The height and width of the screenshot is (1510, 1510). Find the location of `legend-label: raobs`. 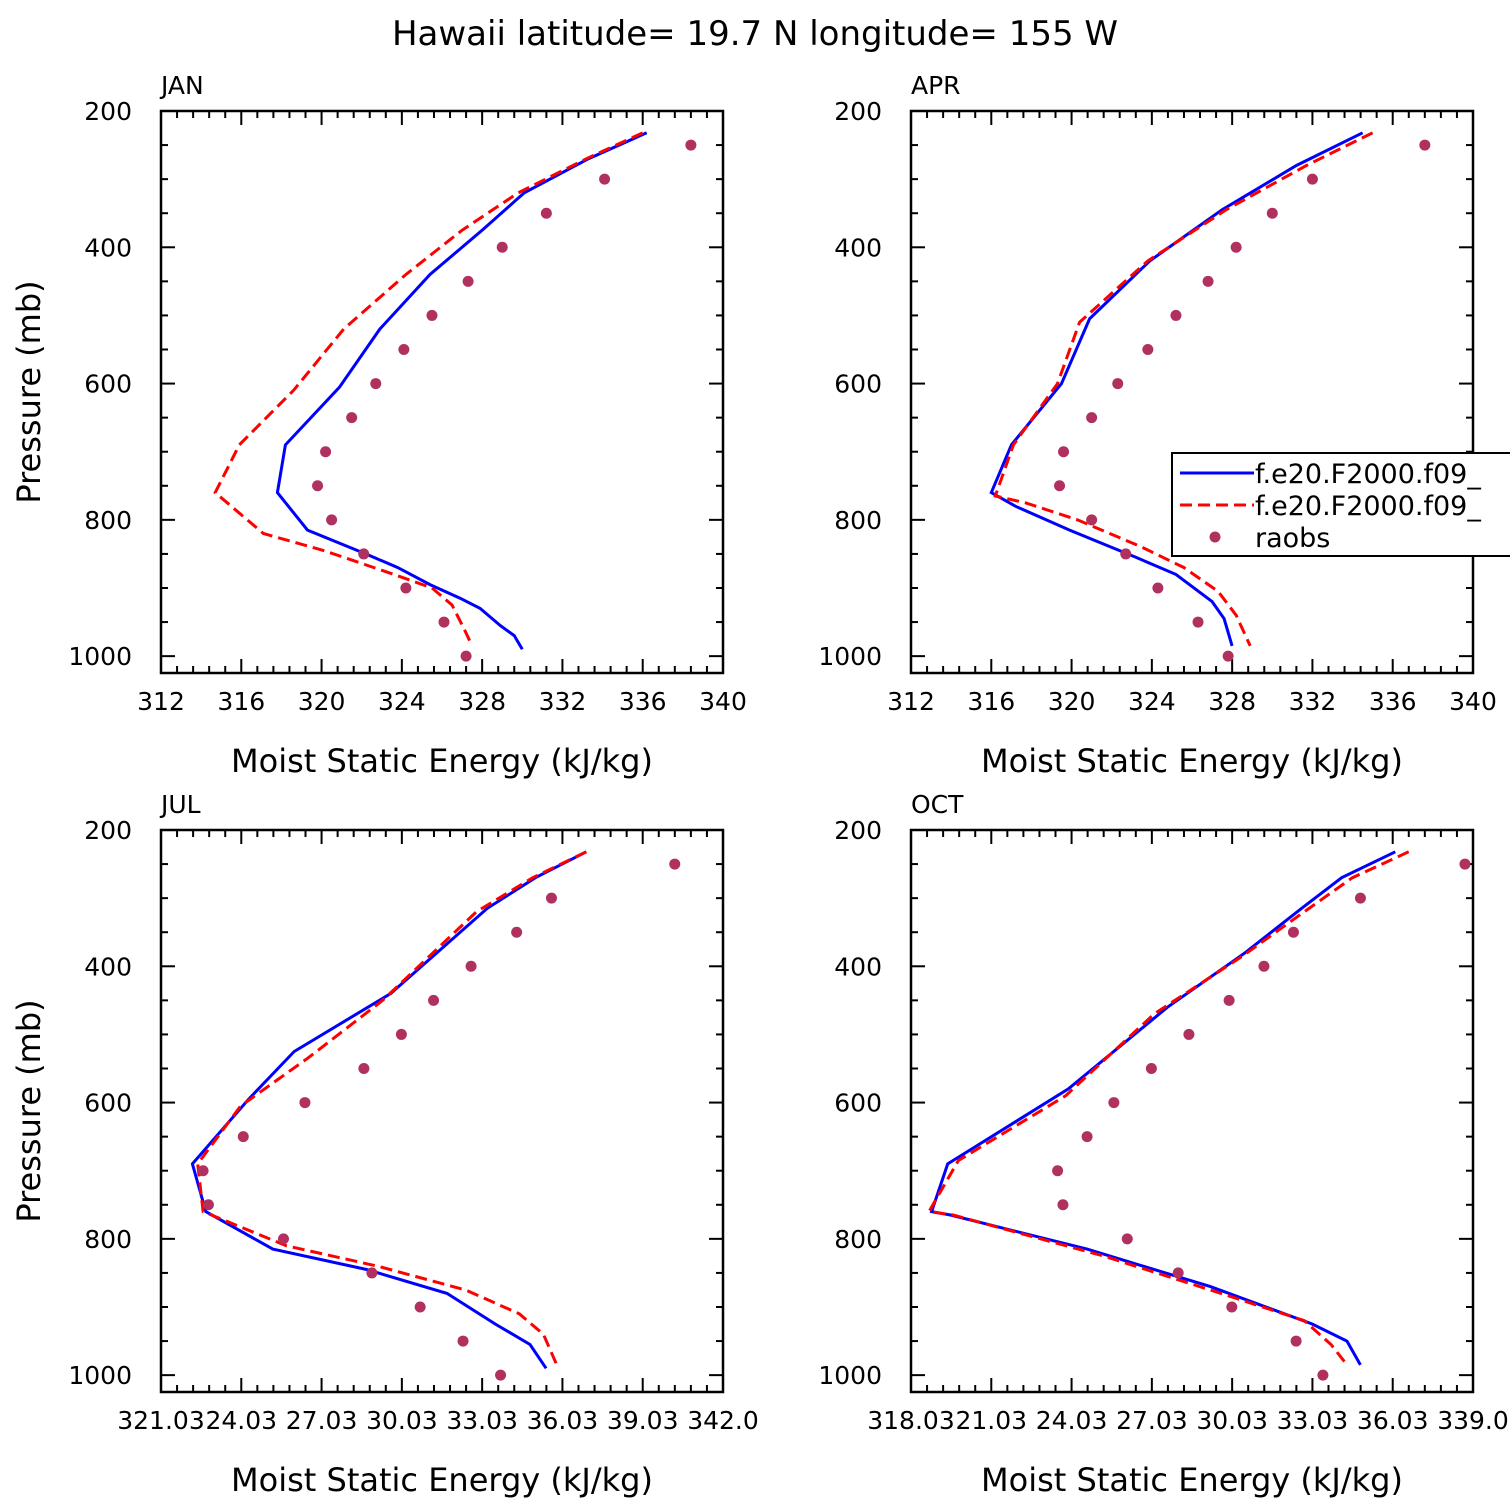

legend-label: raobs is located at coordinates (1292, 538).